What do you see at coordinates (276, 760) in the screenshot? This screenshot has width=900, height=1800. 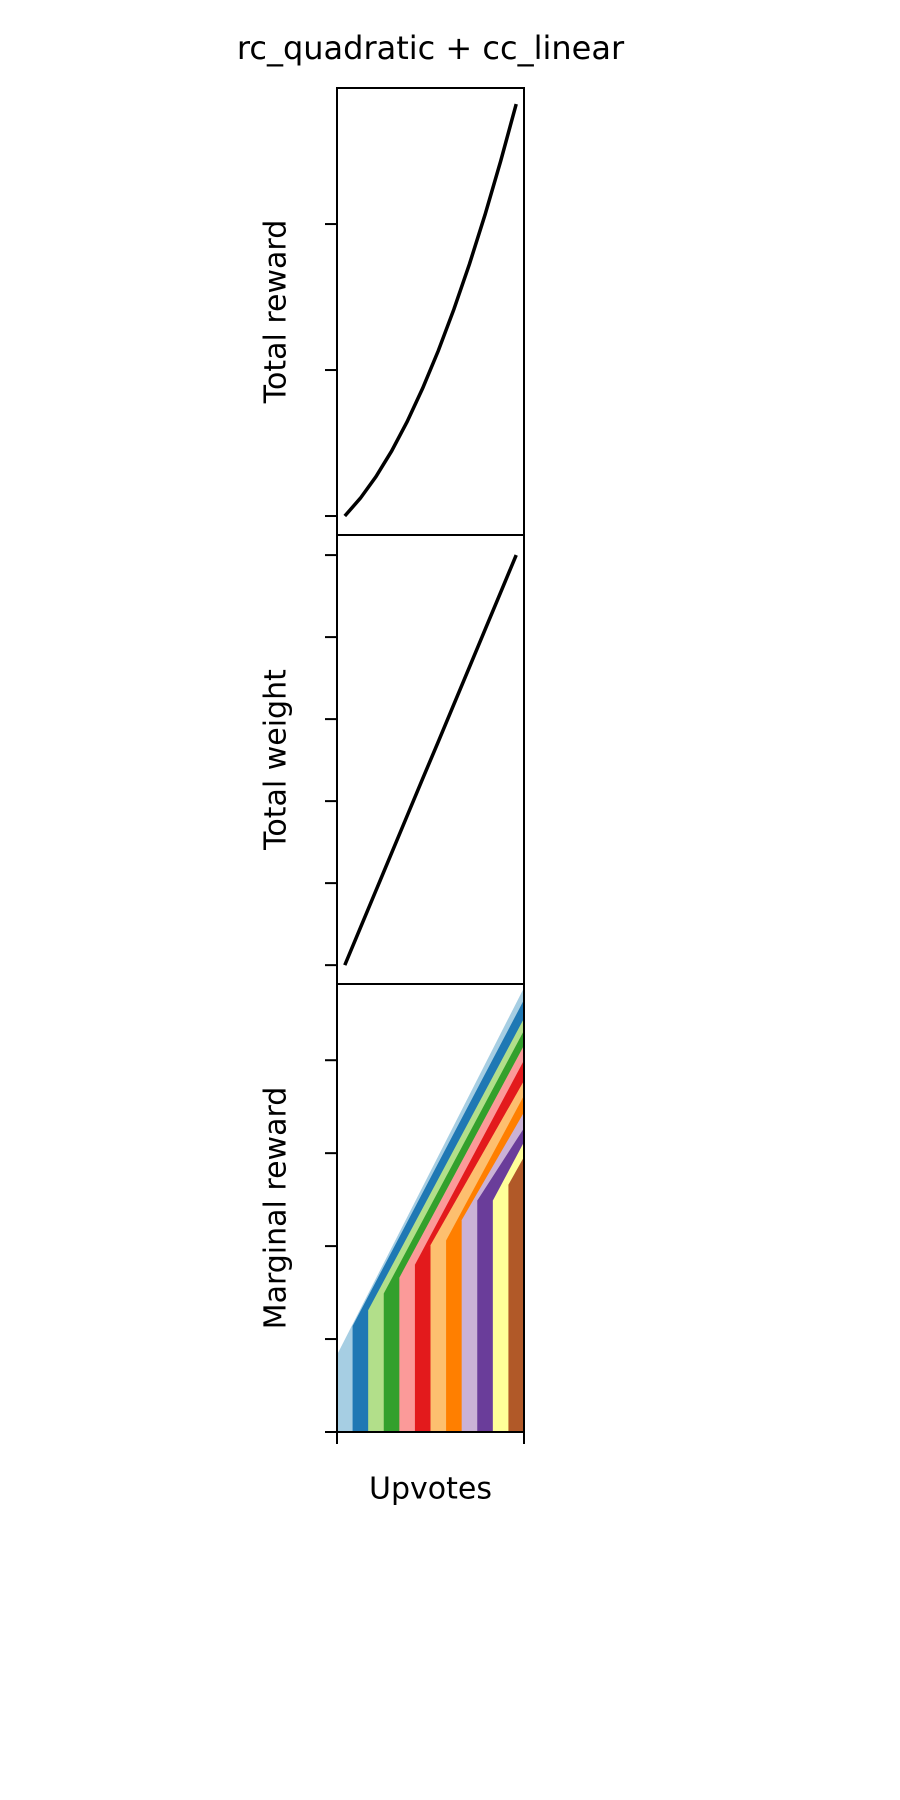 I see `y-axis-label: Total weight` at bounding box center [276, 760].